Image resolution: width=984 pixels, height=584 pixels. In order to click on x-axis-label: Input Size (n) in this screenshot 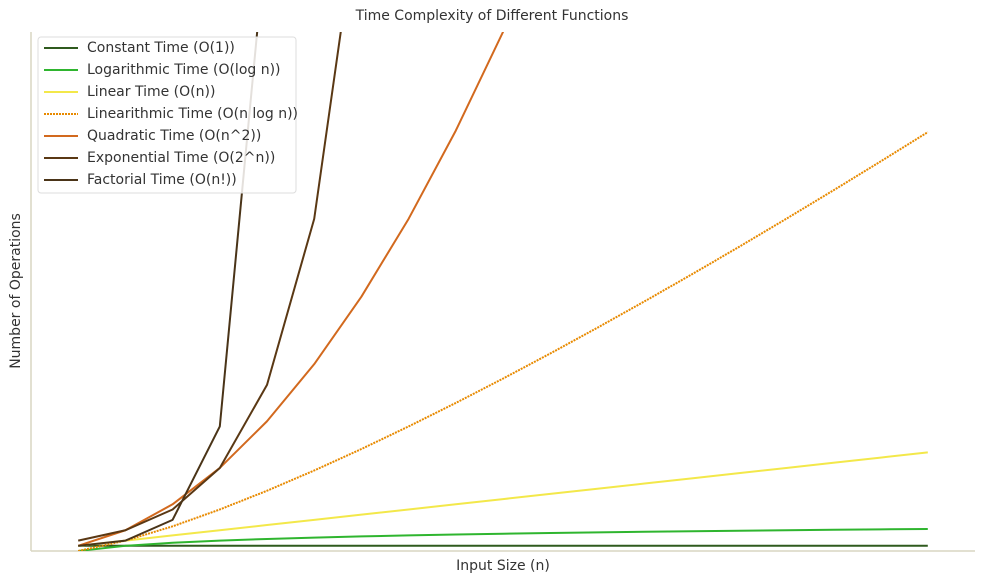, I will do `click(503, 566)`.